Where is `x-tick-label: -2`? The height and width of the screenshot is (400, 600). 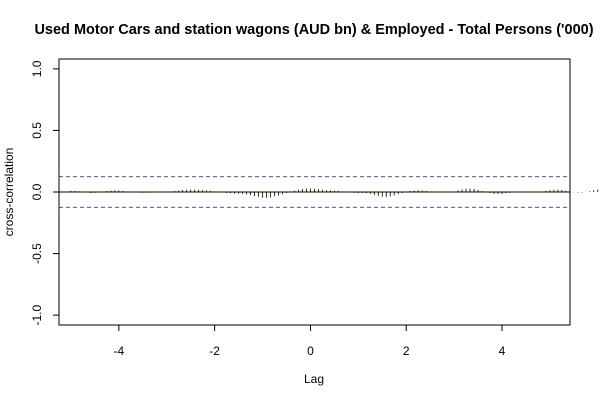
x-tick-label: -2 is located at coordinates (214, 351).